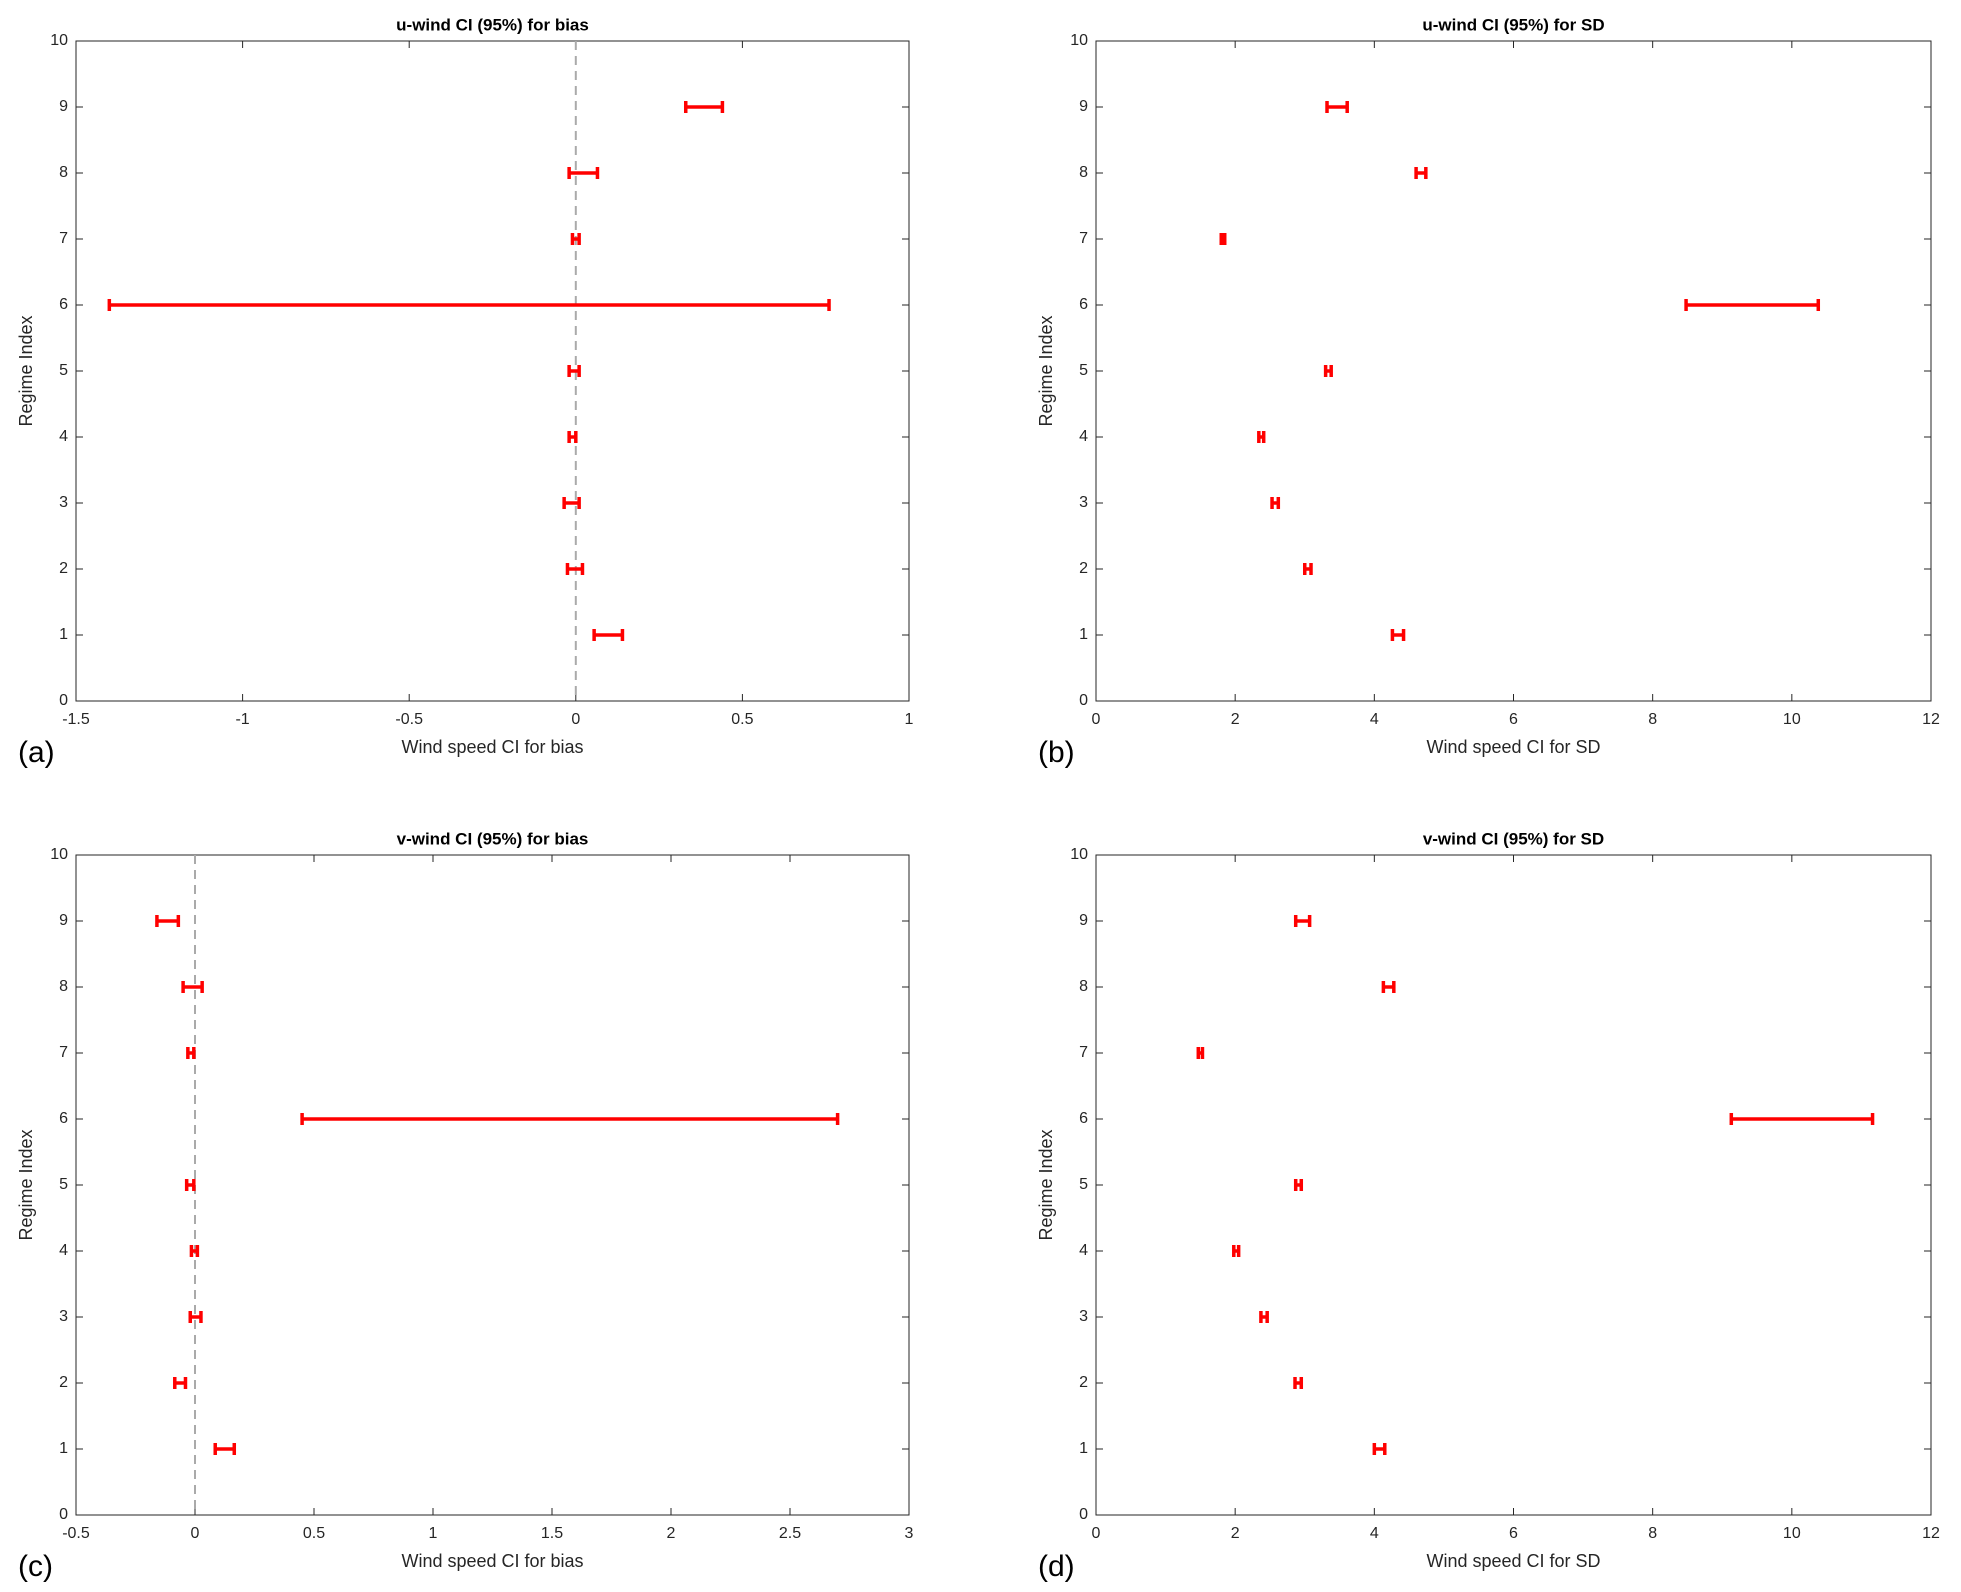 The image size is (1961, 1592). Describe the element at coordinates (552, 1533) in the screenshot. I see `x-tick-label: 1.5` at that location.